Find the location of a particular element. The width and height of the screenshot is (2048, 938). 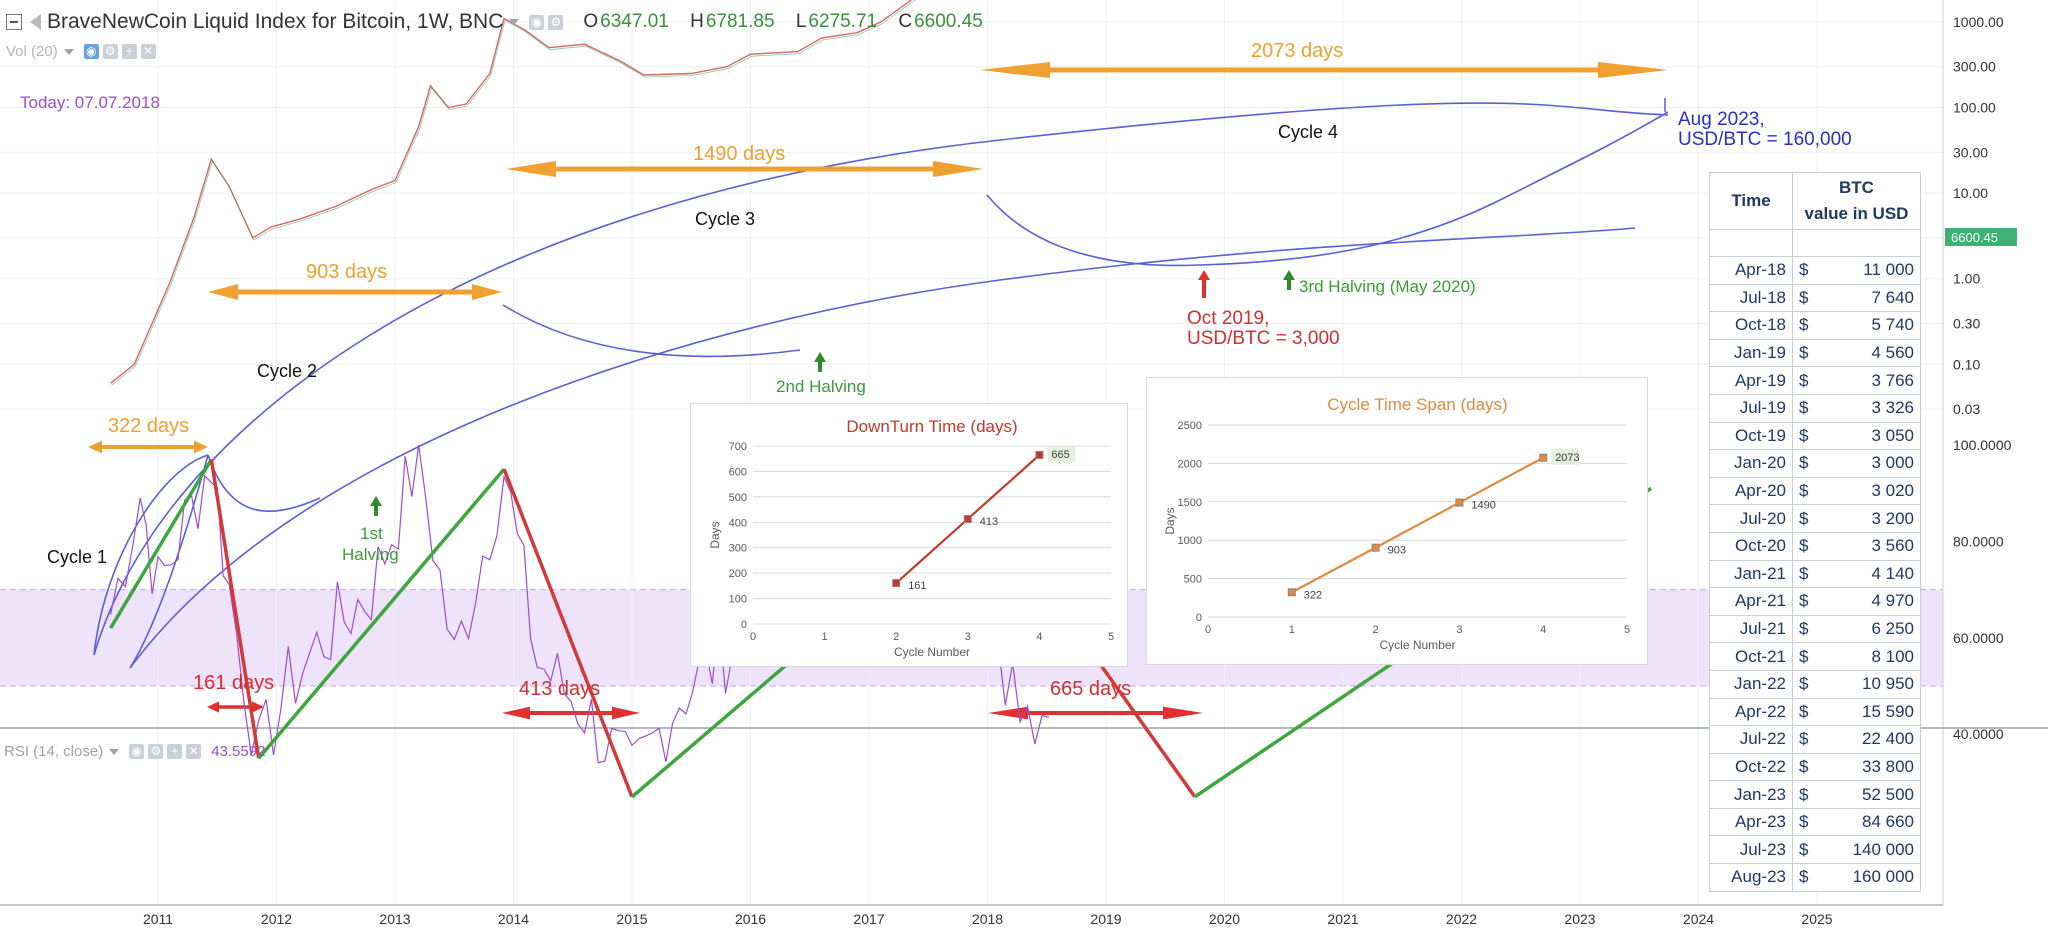

inset-y-tick-label: 200 is located at coordinates (738, 574).